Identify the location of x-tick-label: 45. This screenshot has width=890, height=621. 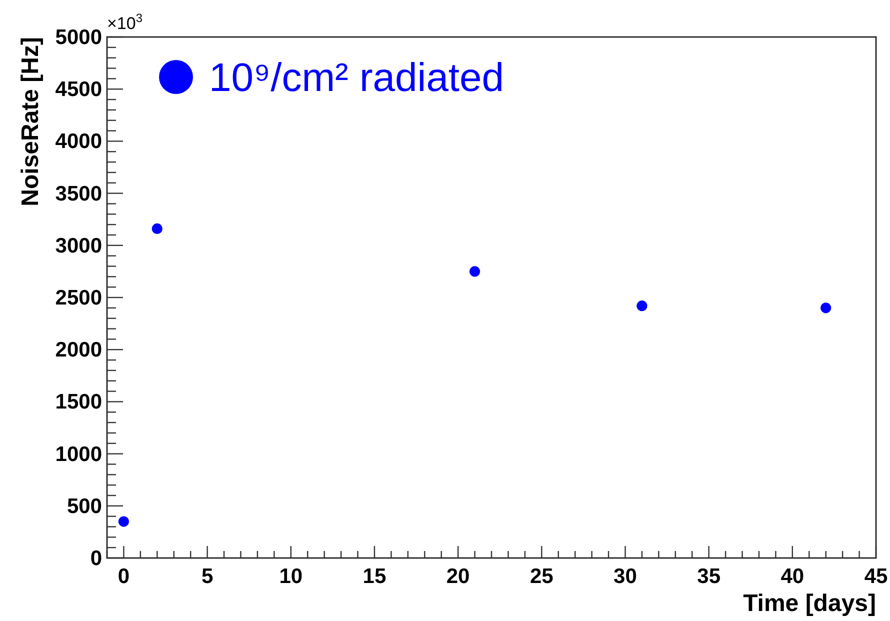
(876, 576).